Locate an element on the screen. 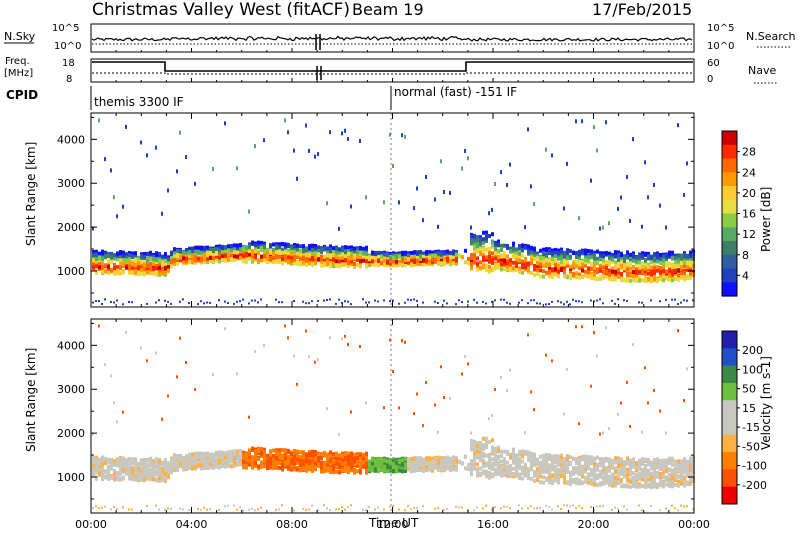 The width and height of the screenshot is (800, 554). nave-tick-high: 60 is located at coordinates (713, 63).